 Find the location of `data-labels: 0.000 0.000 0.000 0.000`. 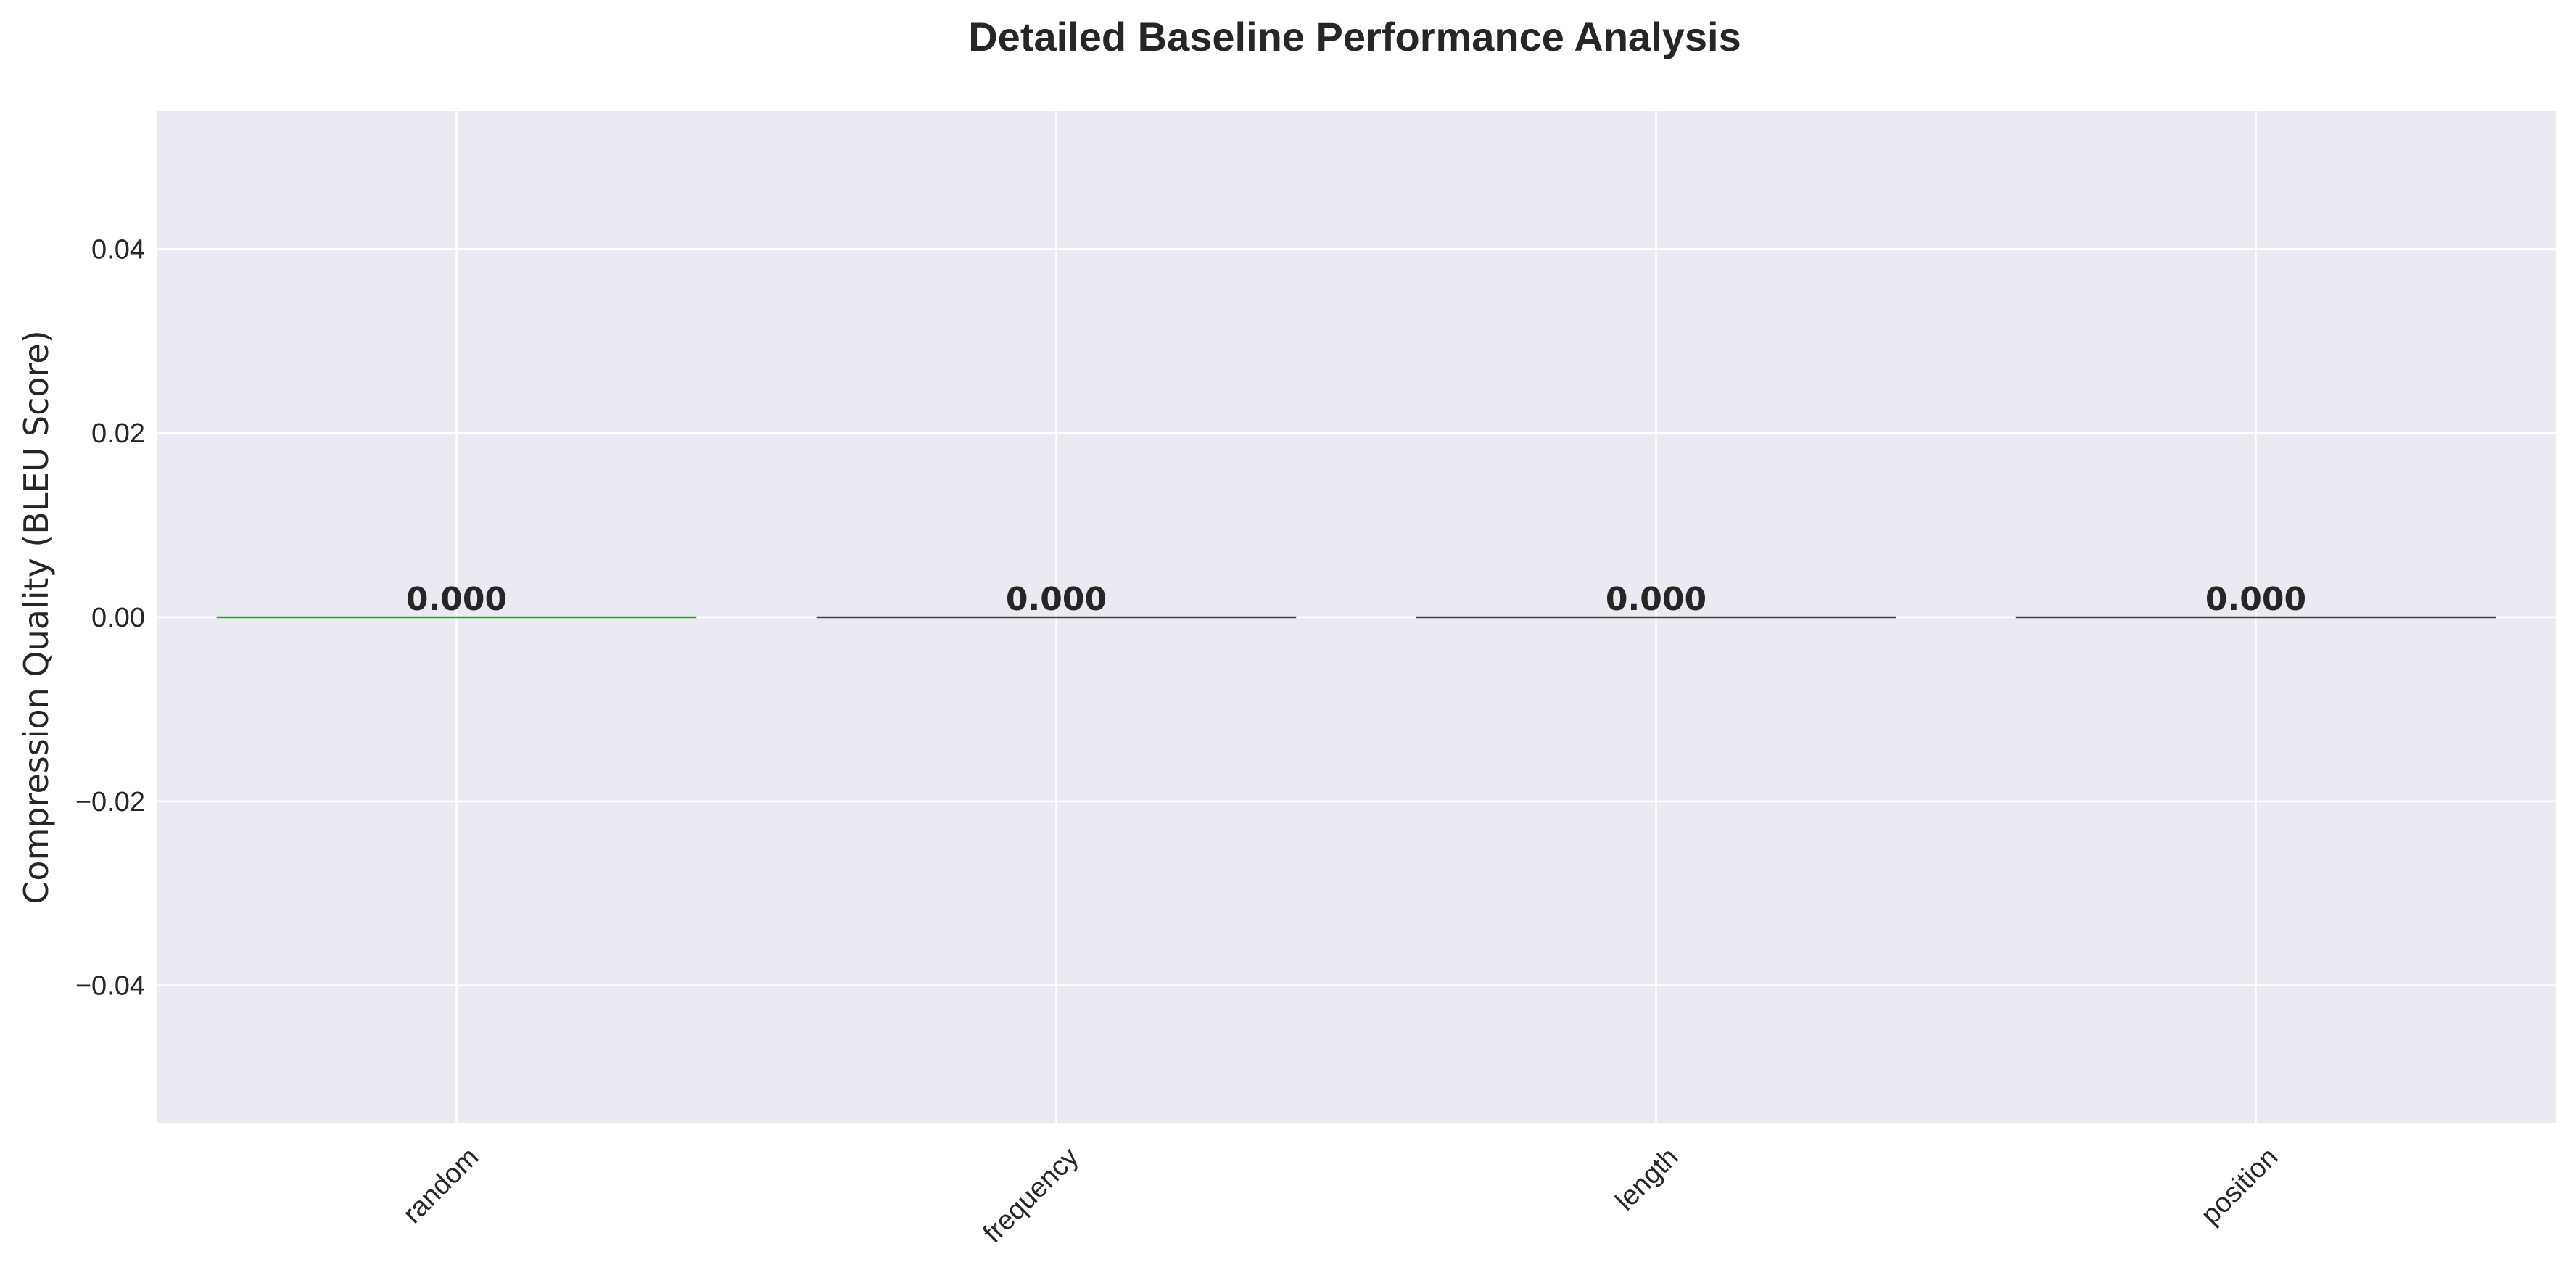

data-labels: 0.000 0.000 0.000 0.000 is located at coordinates (1356, 599).